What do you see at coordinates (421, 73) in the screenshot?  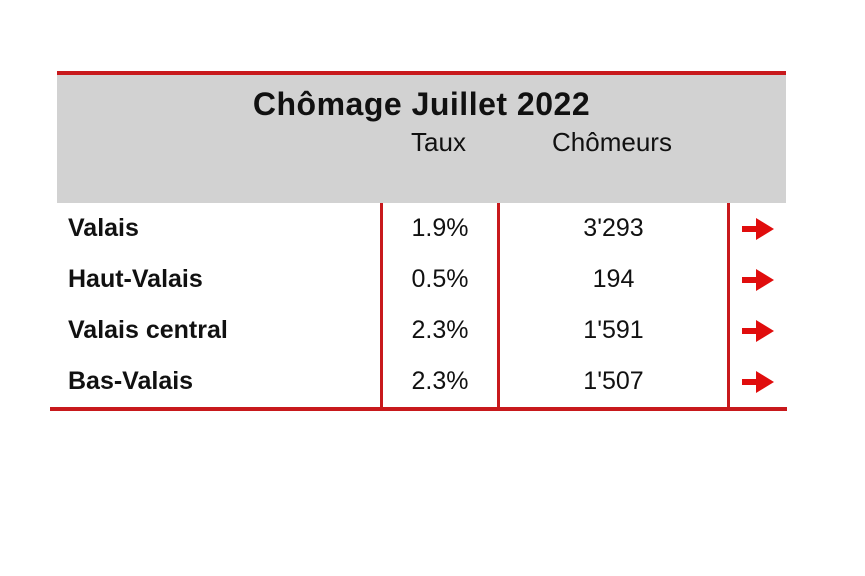 I see `top-rule` at bounding box center [421, 73].